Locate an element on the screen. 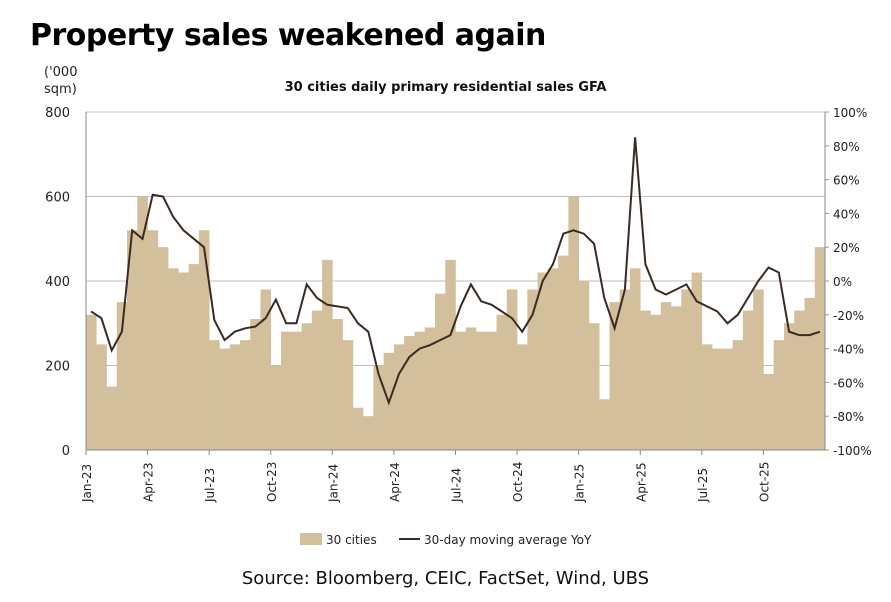 Image resolution: width=891 pixels, height=602 pixels. y2-tick-label: 40% is located at coordinates (846, 214).